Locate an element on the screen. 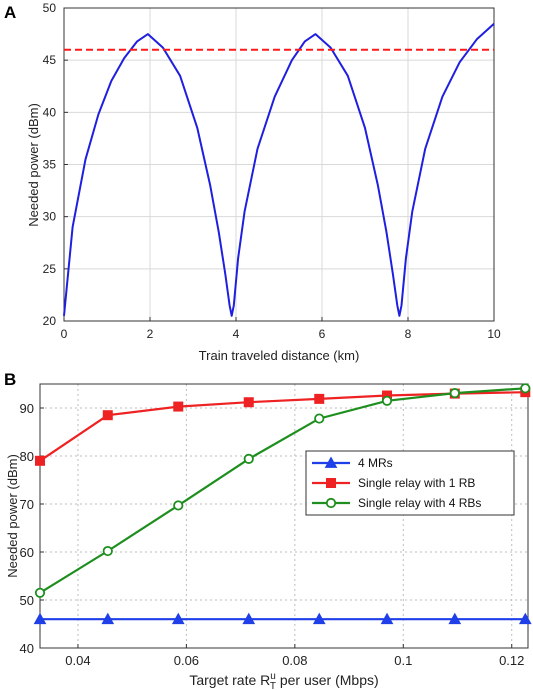 The width and height of the screenshot is (533, 690). panel-b-y-tick-label: 80 is located at coordinates (27, 456).